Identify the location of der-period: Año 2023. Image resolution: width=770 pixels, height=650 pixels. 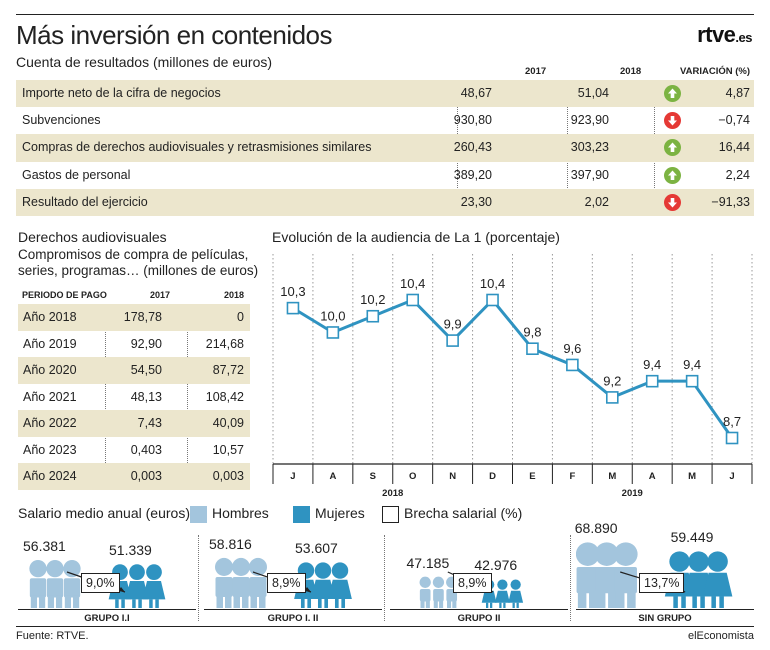
(50, 449).